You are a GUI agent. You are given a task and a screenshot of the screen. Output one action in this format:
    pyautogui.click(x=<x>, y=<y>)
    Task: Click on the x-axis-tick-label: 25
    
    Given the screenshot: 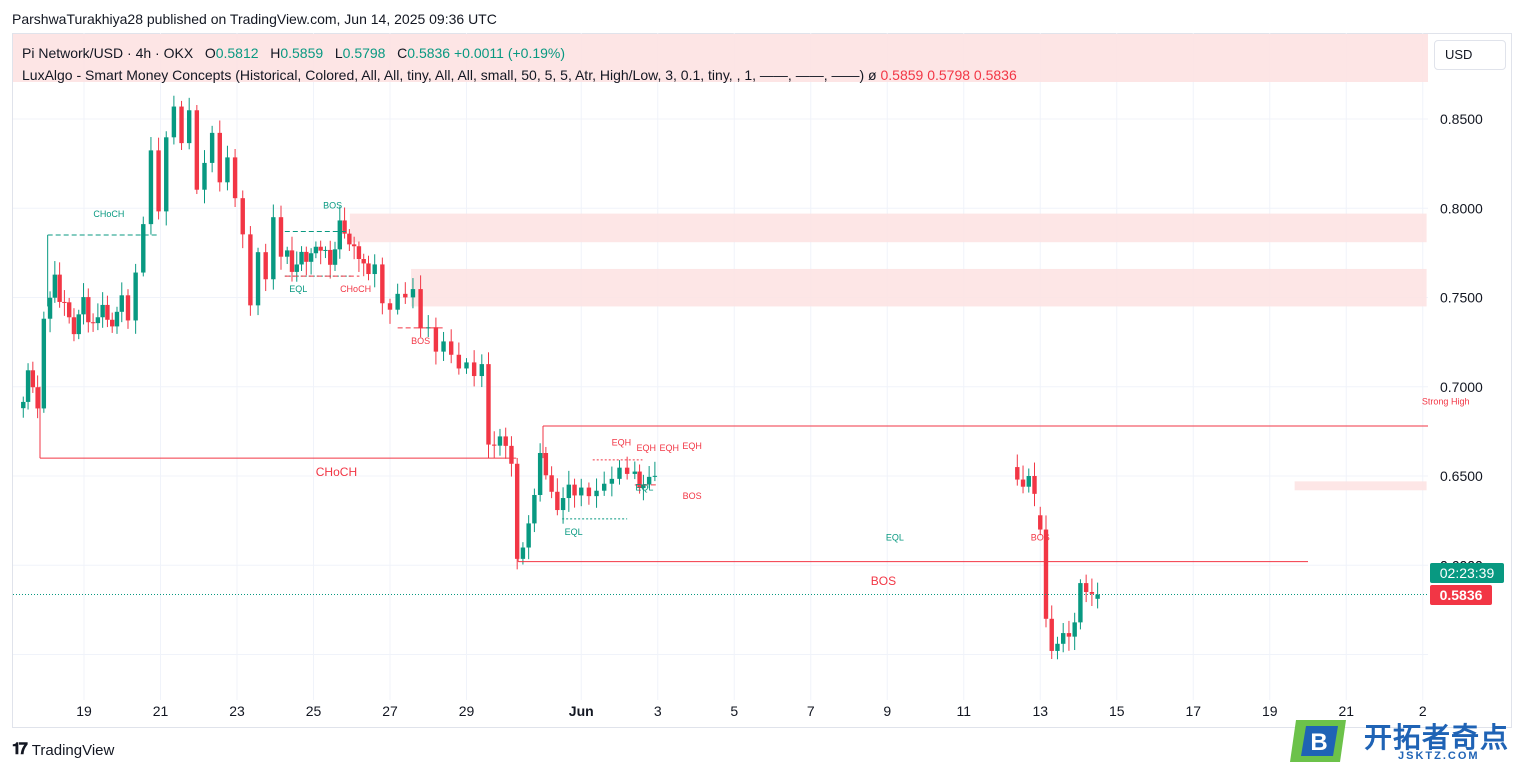 What is the action you would take?
    pyautogui.click(x=314, y=711)
    